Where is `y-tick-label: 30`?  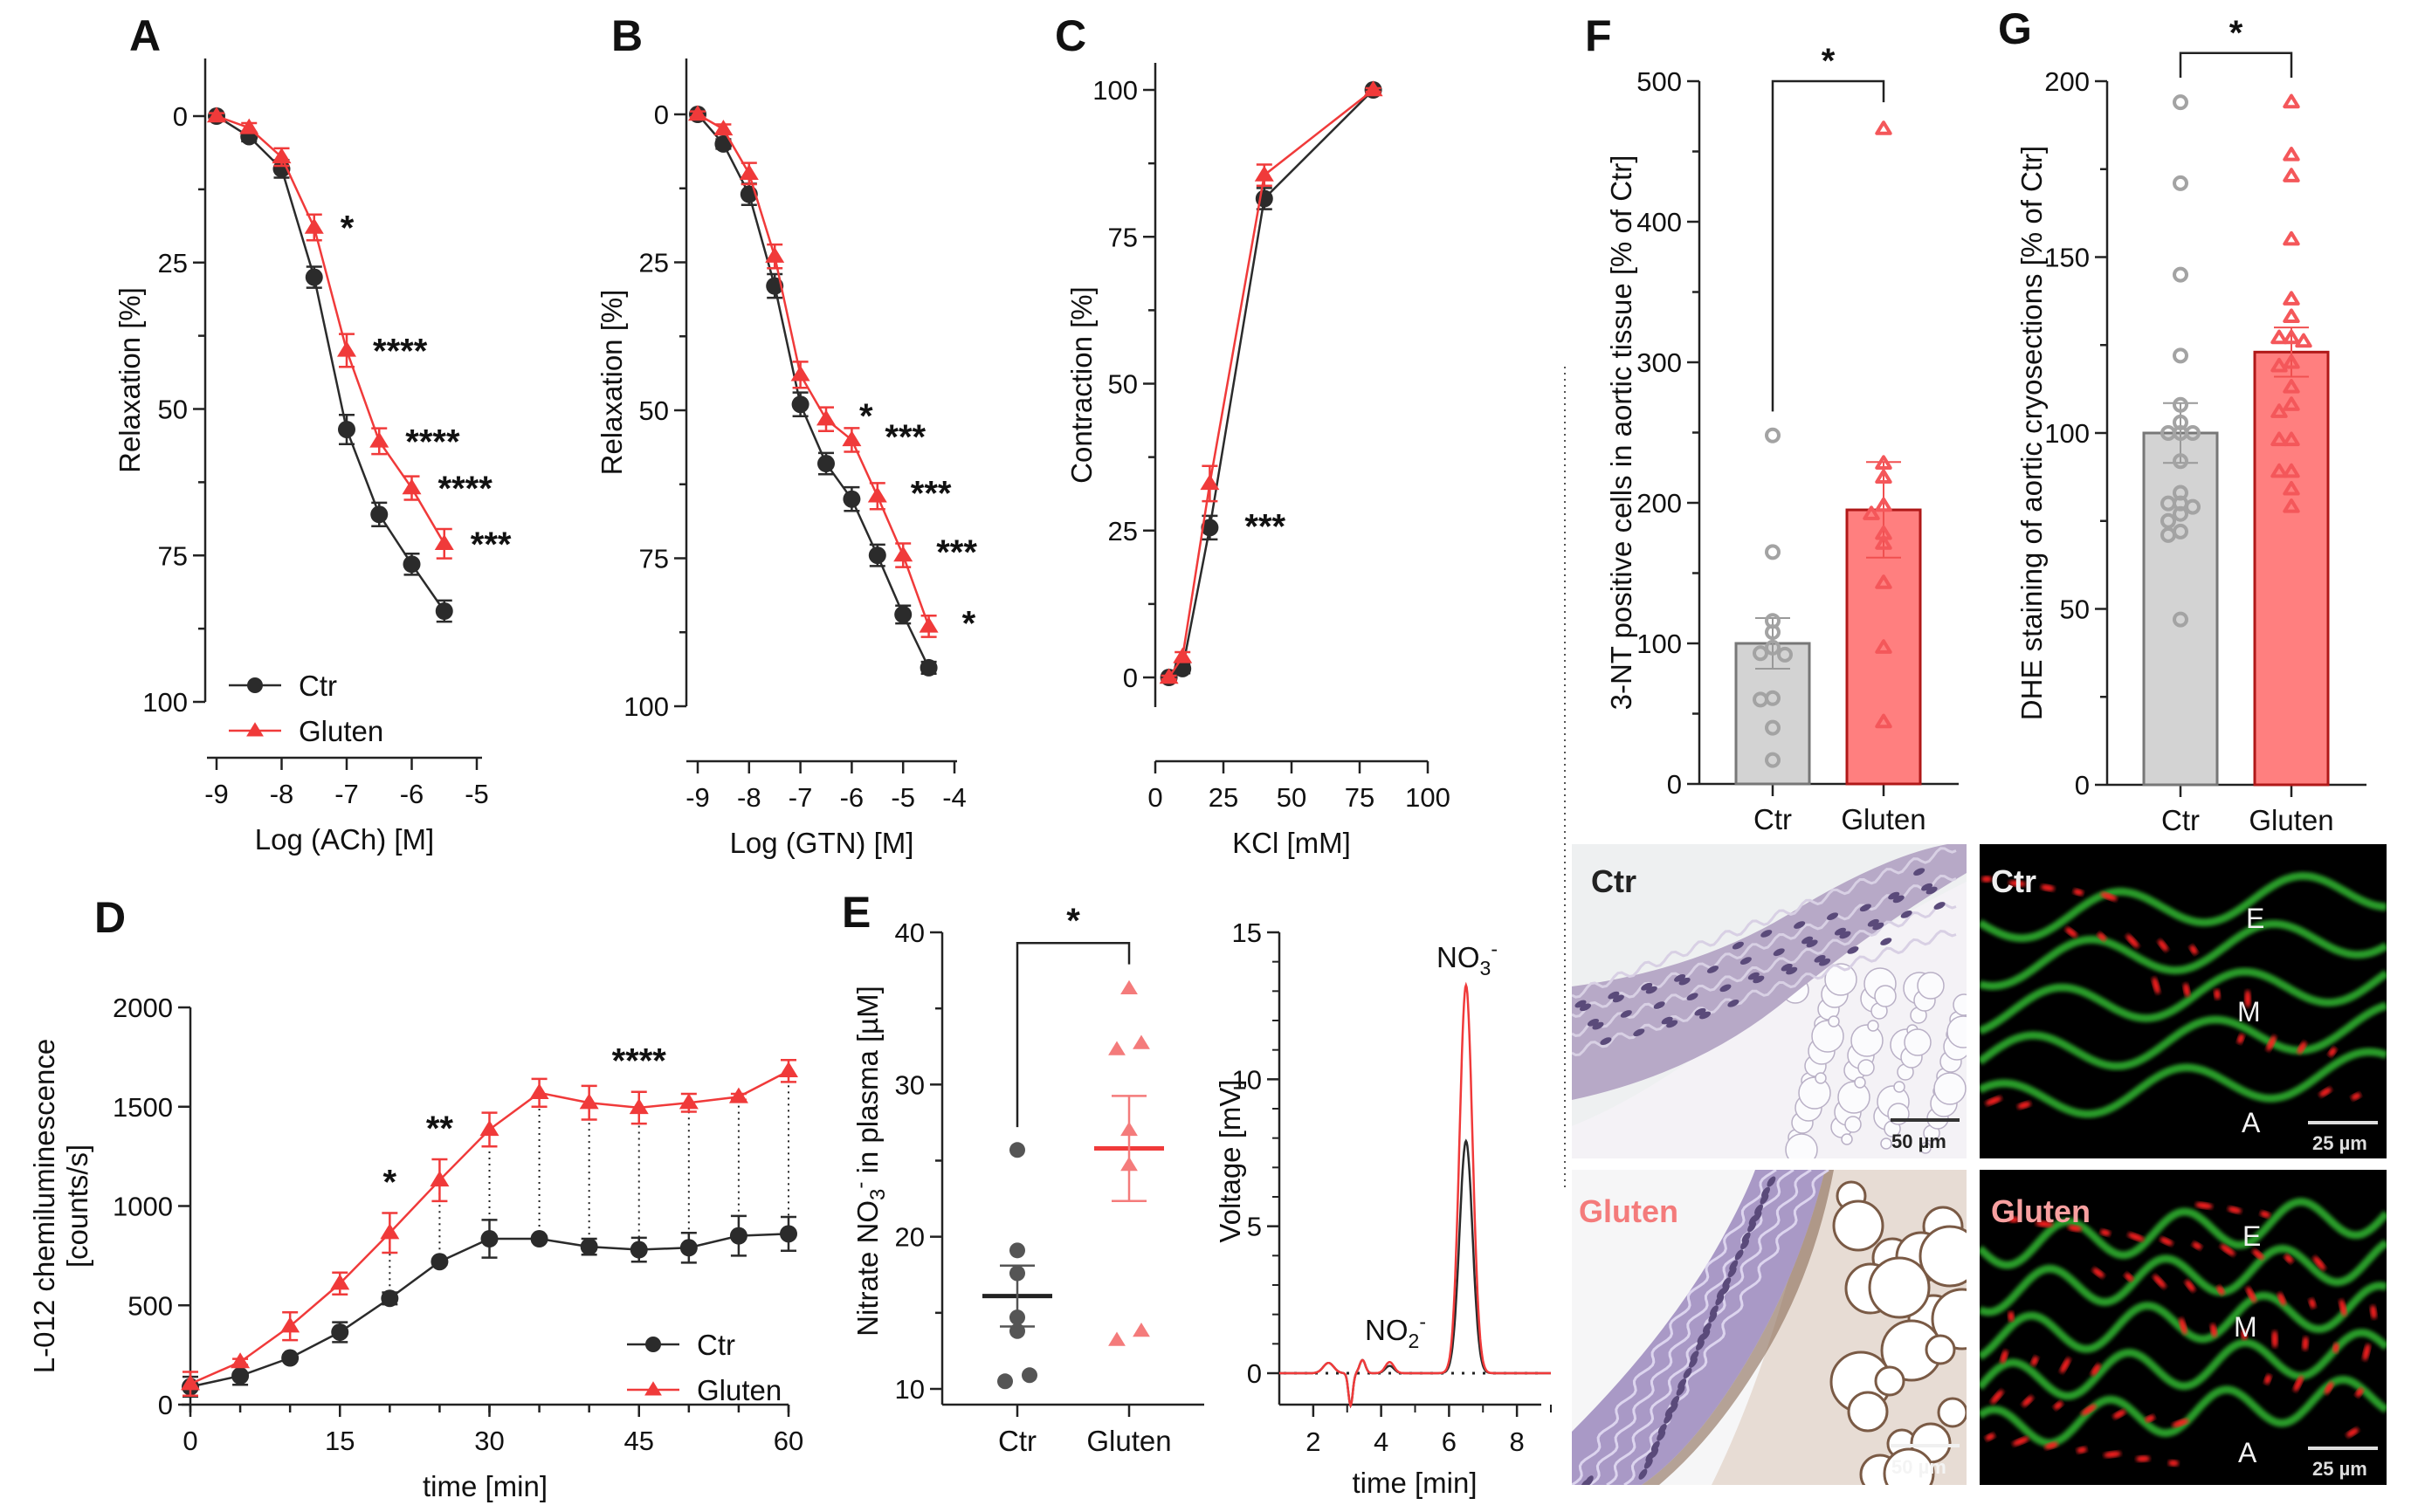 y-tick-label: 30 is located at coordinates (910, 1084).